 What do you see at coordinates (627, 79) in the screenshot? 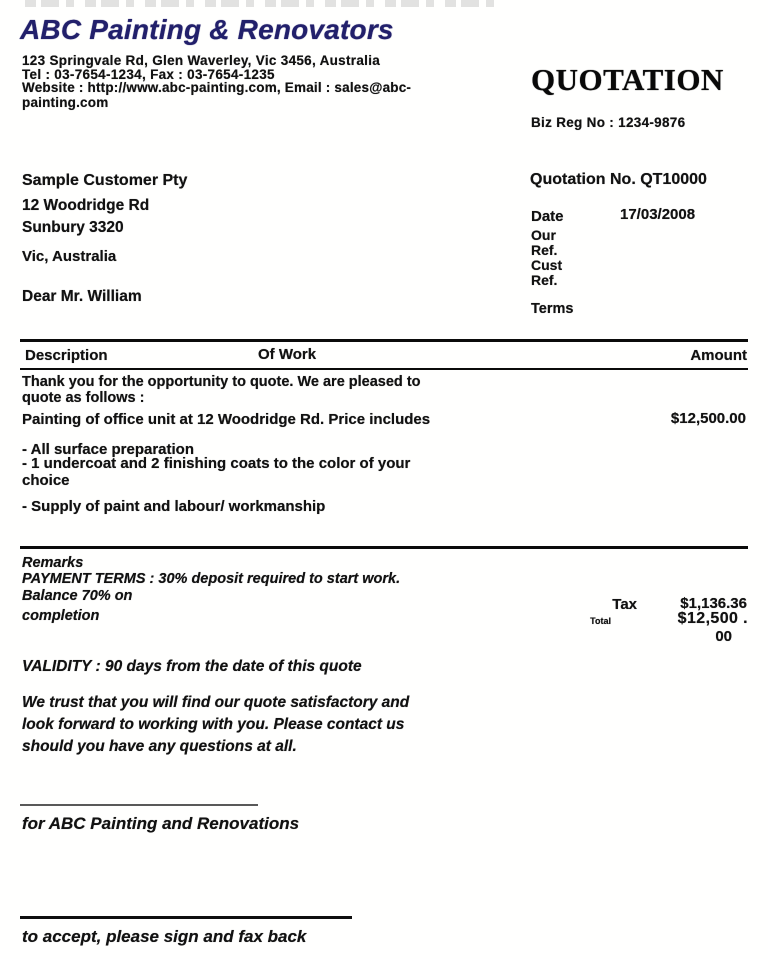
I see `document-title: QUOTATION` at bounding box center [627, 79].